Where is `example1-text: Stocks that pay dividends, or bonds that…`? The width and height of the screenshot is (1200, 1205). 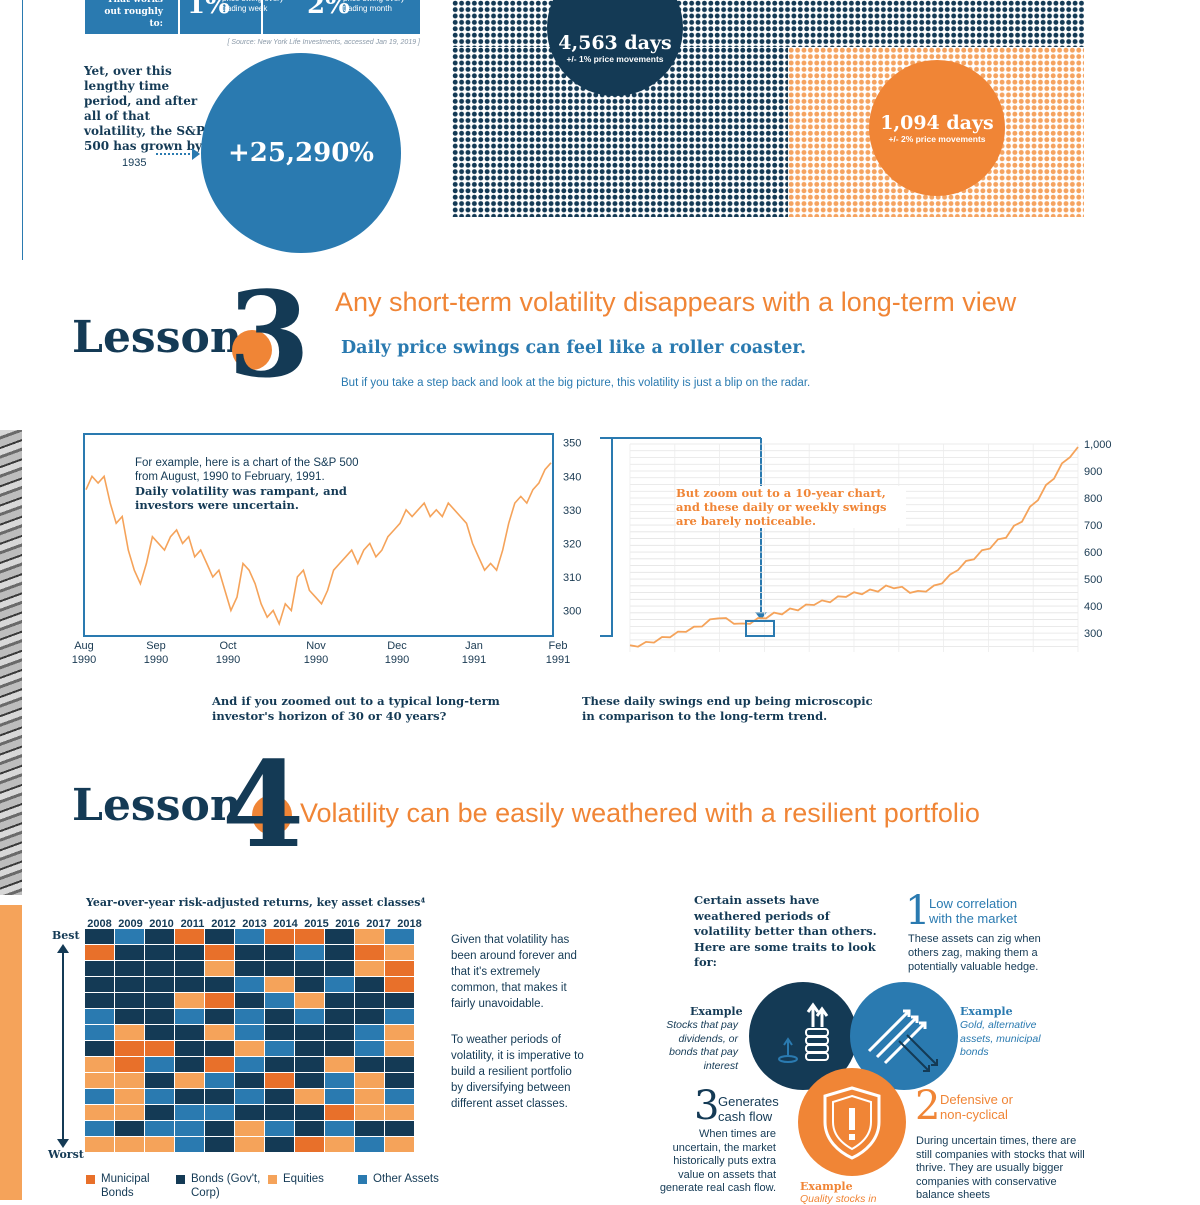
example1-text: Stocks that pay dividends, or bonds that… is located at coordinates (702, 1045).